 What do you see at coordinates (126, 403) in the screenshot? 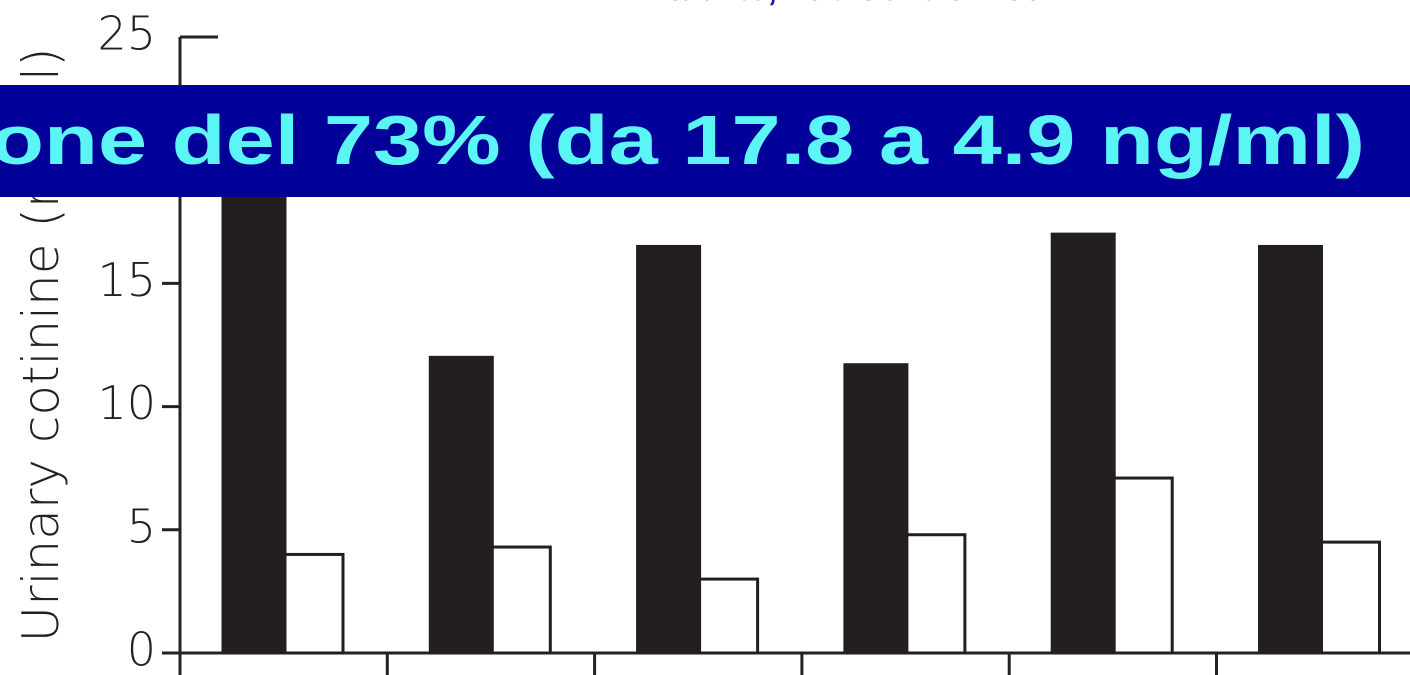
I see `y-tick-label: 10` at bounding box center [126, 403].